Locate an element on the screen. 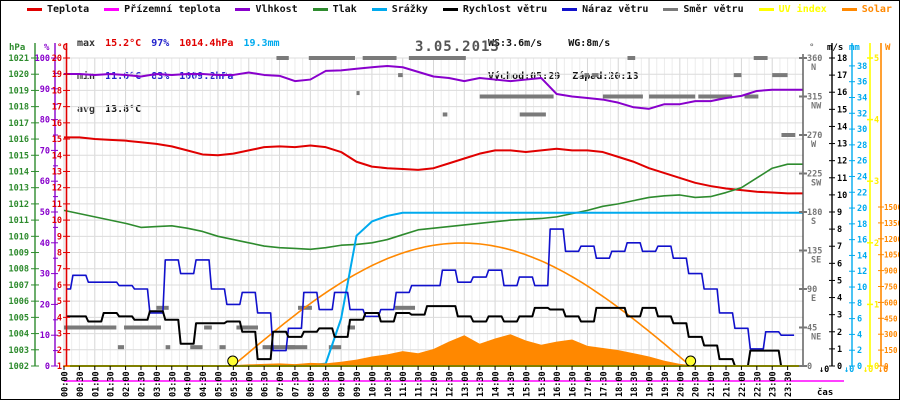 The height and width of the screenshot is (400, 900). svg-text: 1004 is located at coordinates (19, 335).